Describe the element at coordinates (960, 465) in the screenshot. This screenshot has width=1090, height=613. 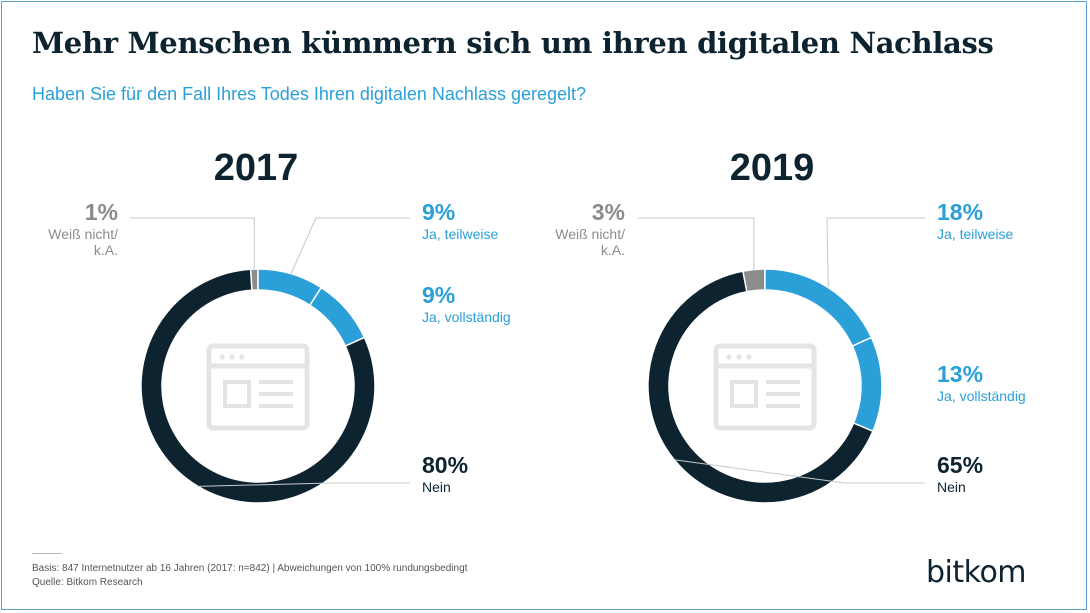
I see `slice-value-label-1-3: 65%` at that location.